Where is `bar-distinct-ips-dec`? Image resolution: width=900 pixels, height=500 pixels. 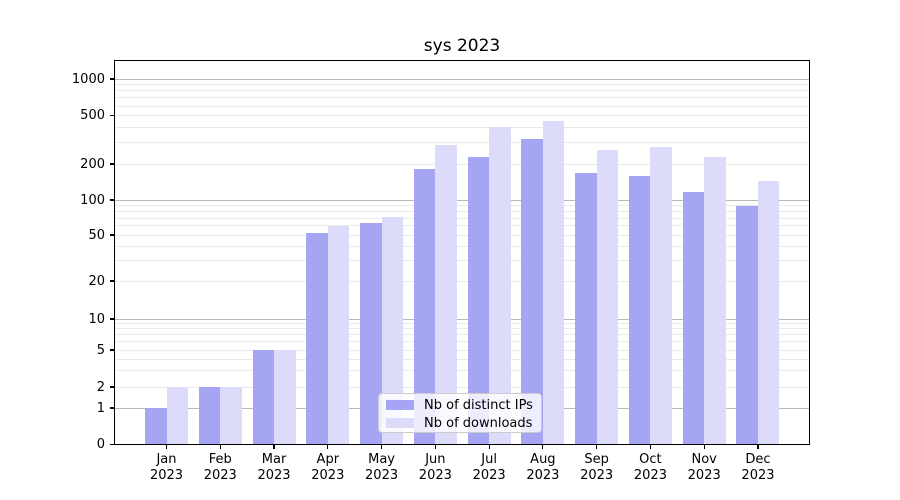
bar-distinct-ips-dec is located at coordinates (747, 325).